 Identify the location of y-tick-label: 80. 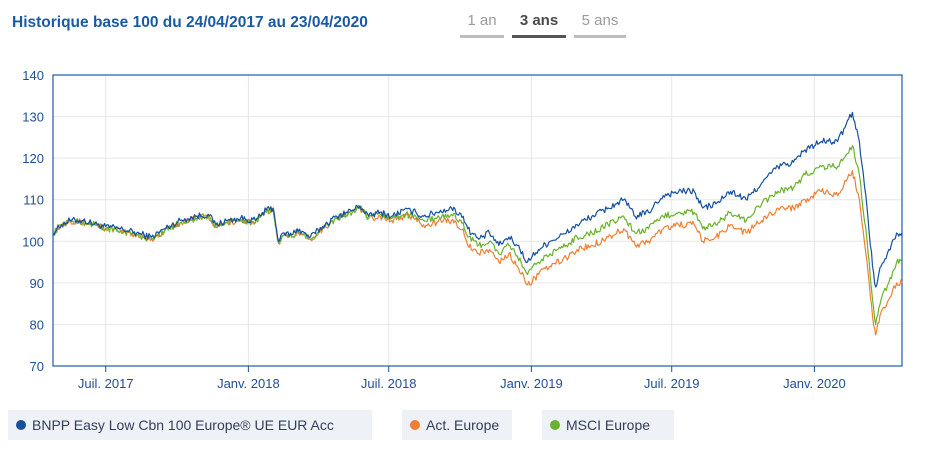
(37, 324).